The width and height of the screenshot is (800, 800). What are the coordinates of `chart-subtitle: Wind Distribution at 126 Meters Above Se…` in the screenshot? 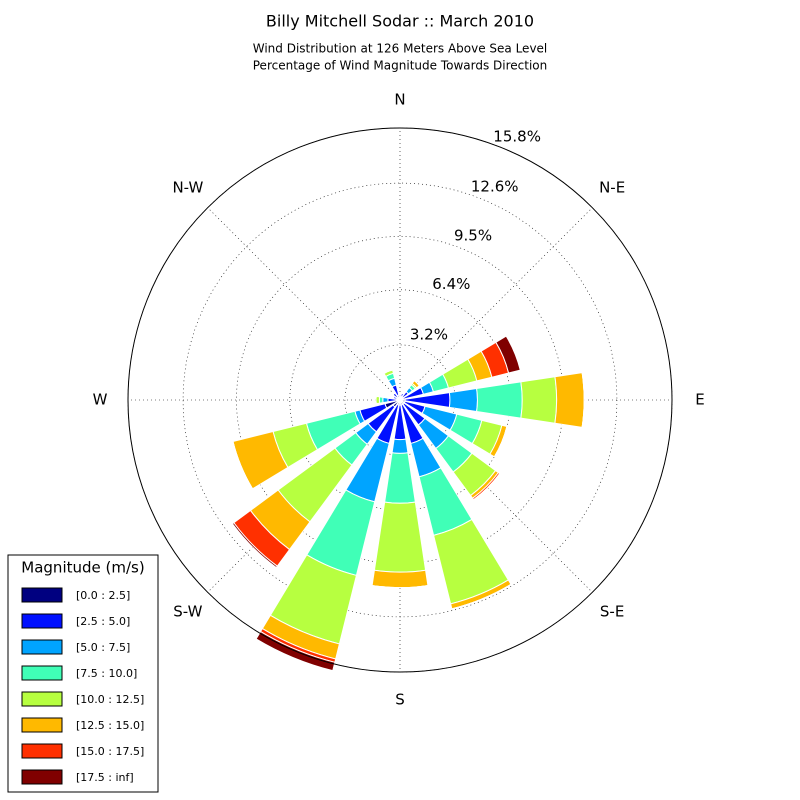 It's located at (400, 49).